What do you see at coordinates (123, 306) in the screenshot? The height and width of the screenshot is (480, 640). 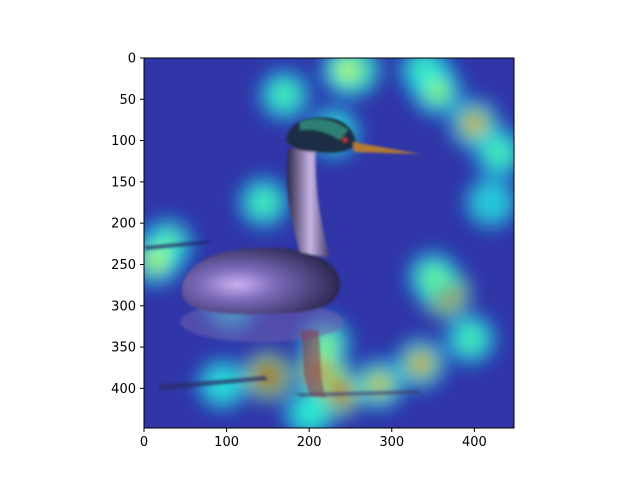 I see `y-tick-label: 300` at bounding box center [123, 306].